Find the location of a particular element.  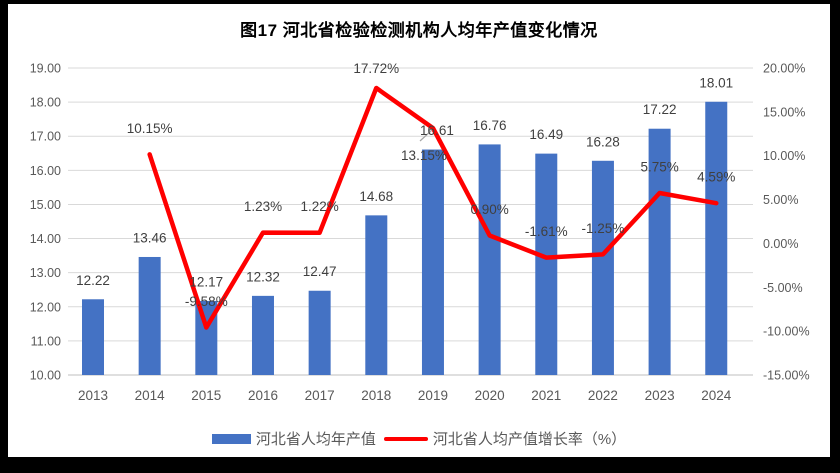

right-axis-tick: 10.00% is located at coordinates (784, 156).